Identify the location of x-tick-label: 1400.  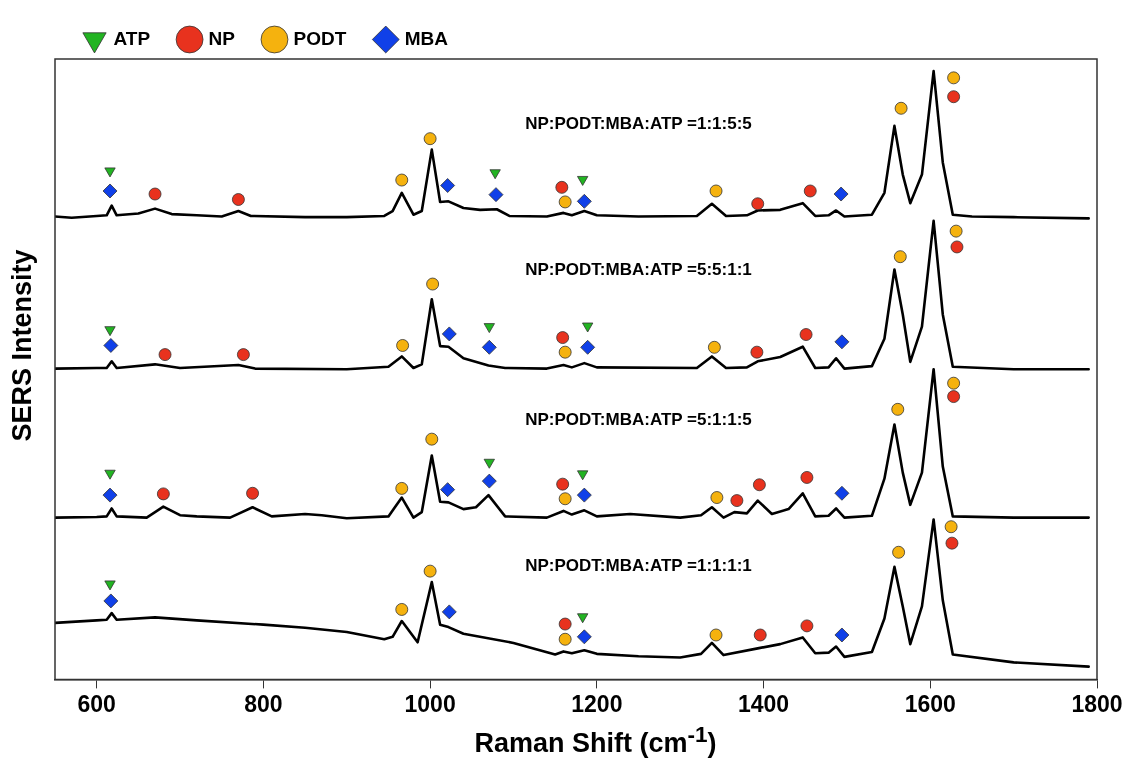
(763, 703).